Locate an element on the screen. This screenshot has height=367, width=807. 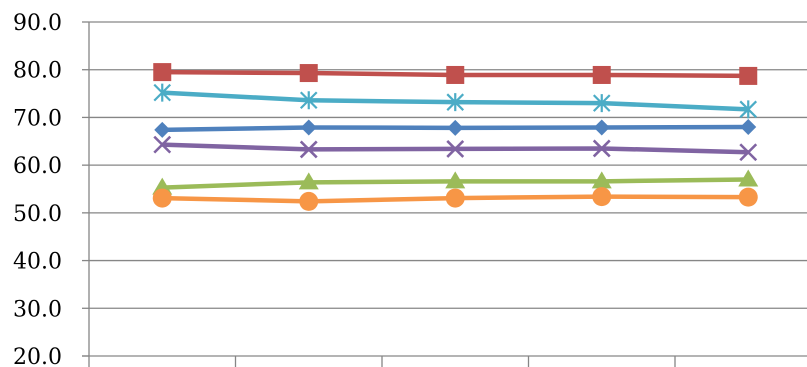
series-square is located at coordinates (455, 74).